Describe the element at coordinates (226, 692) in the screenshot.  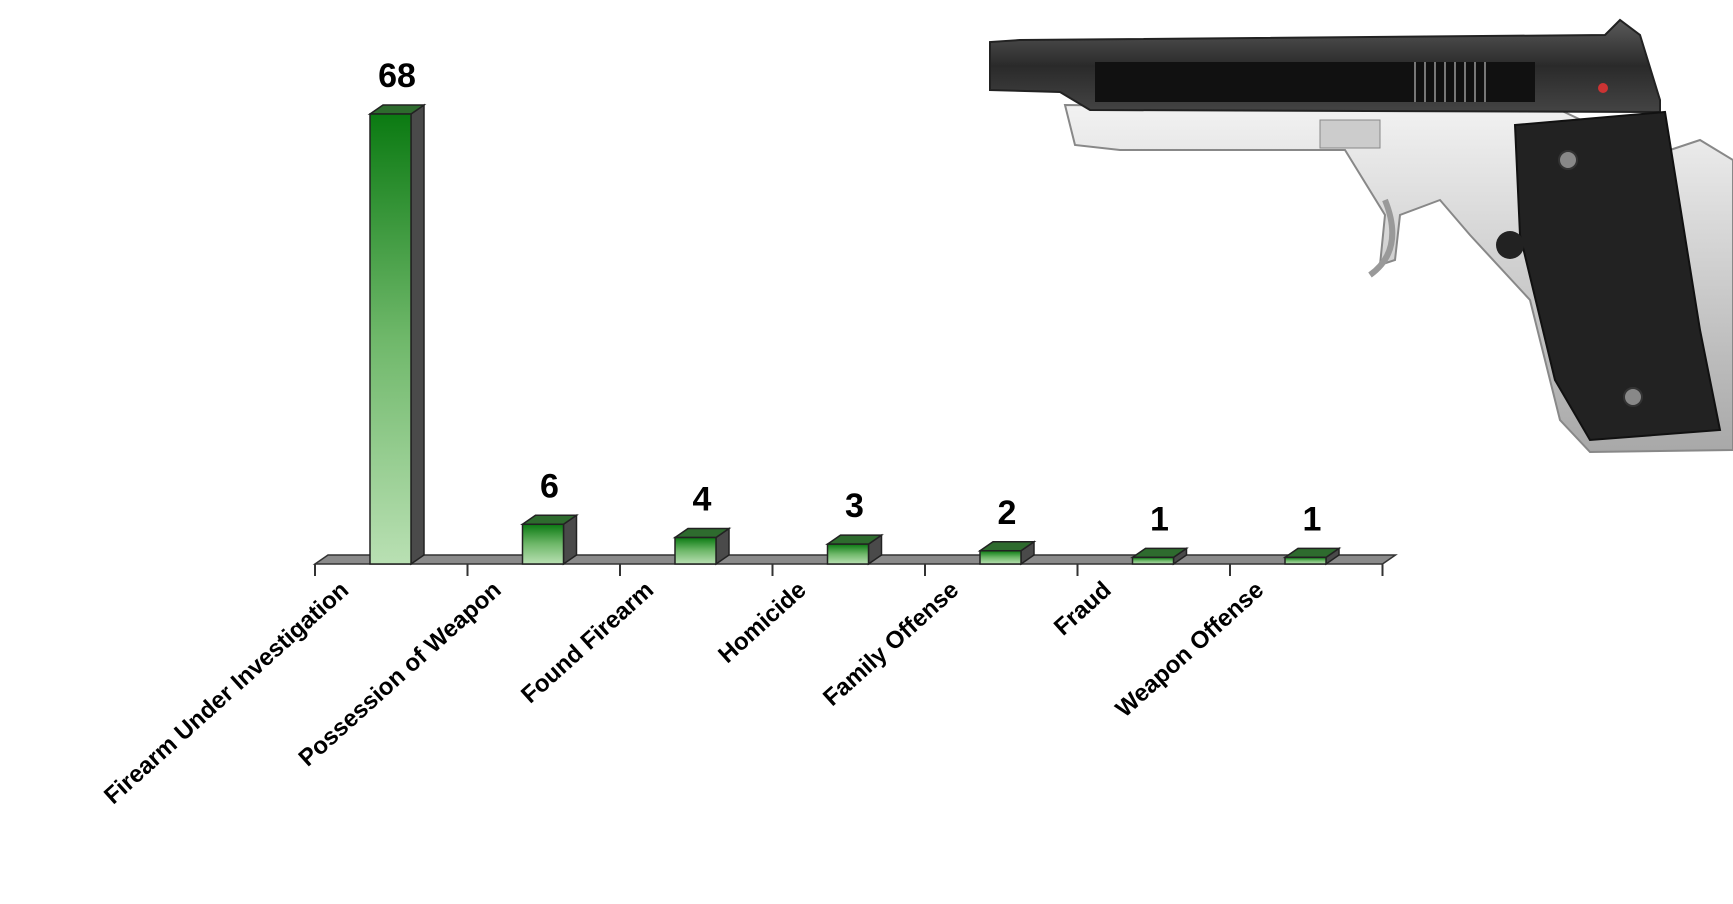
I see `x-tick-label: Firearm Under Investigation` at that location.